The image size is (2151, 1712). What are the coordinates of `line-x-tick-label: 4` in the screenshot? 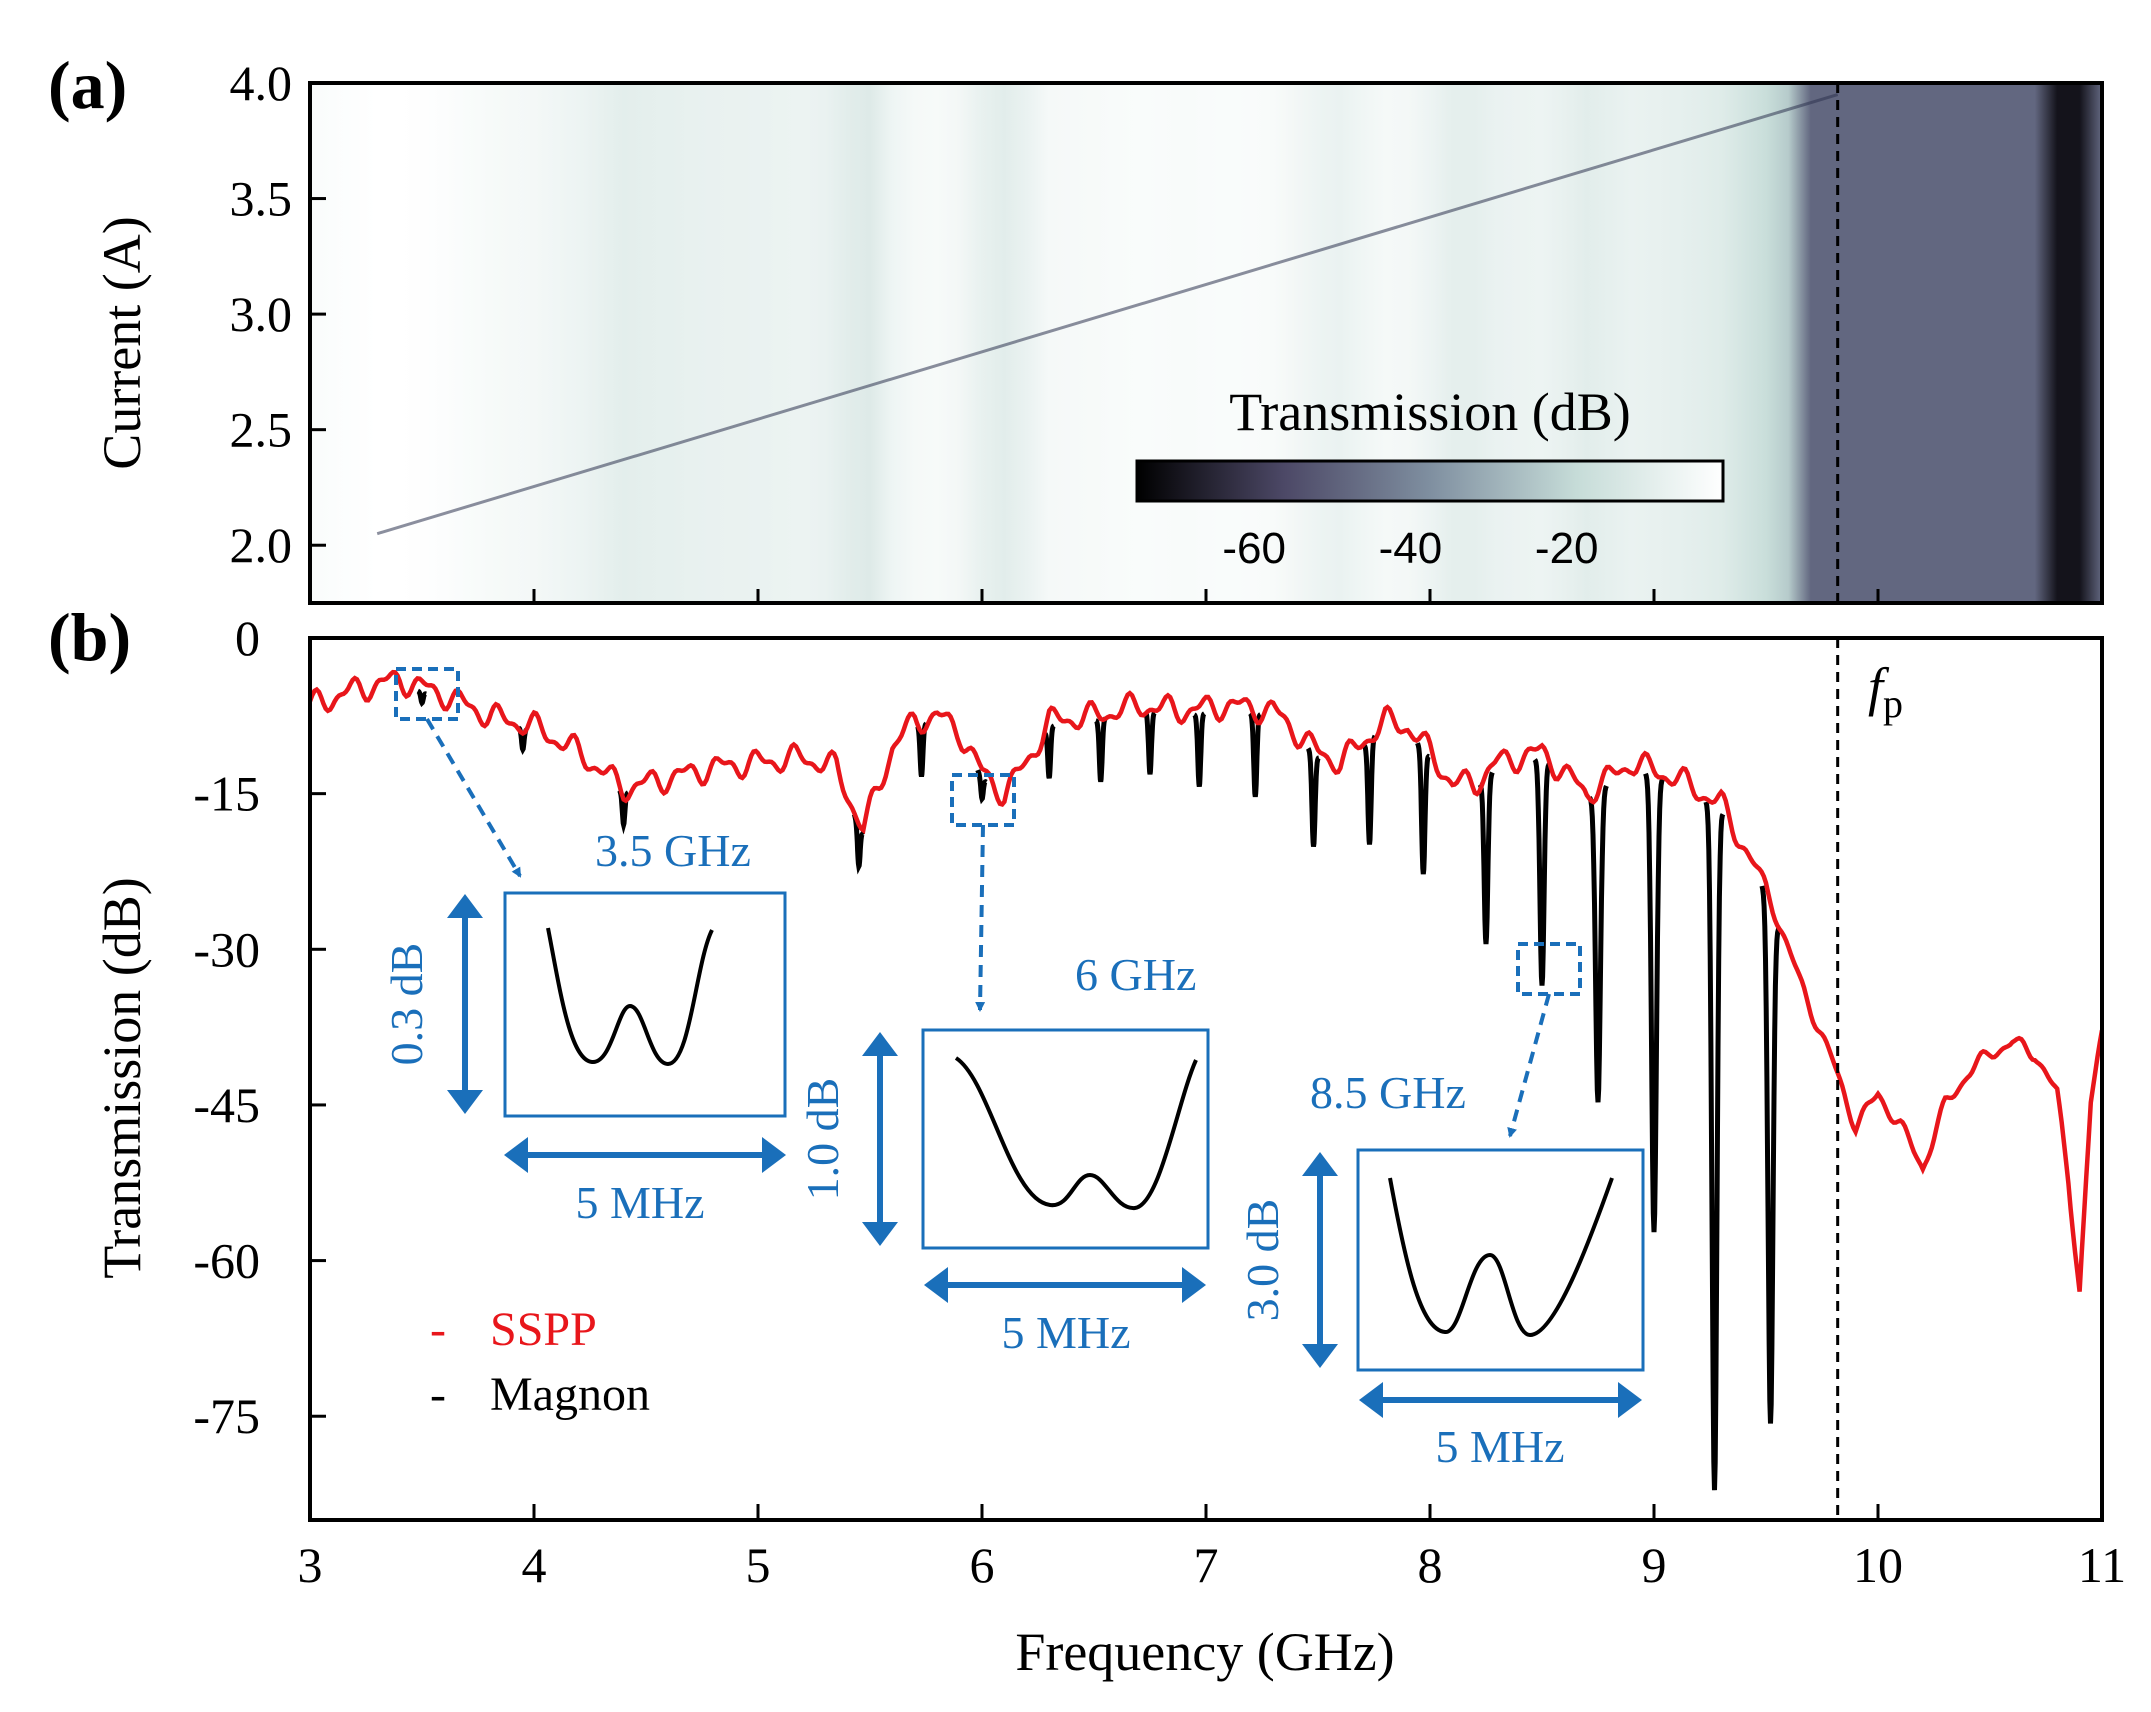 It's located at (534, 1565).